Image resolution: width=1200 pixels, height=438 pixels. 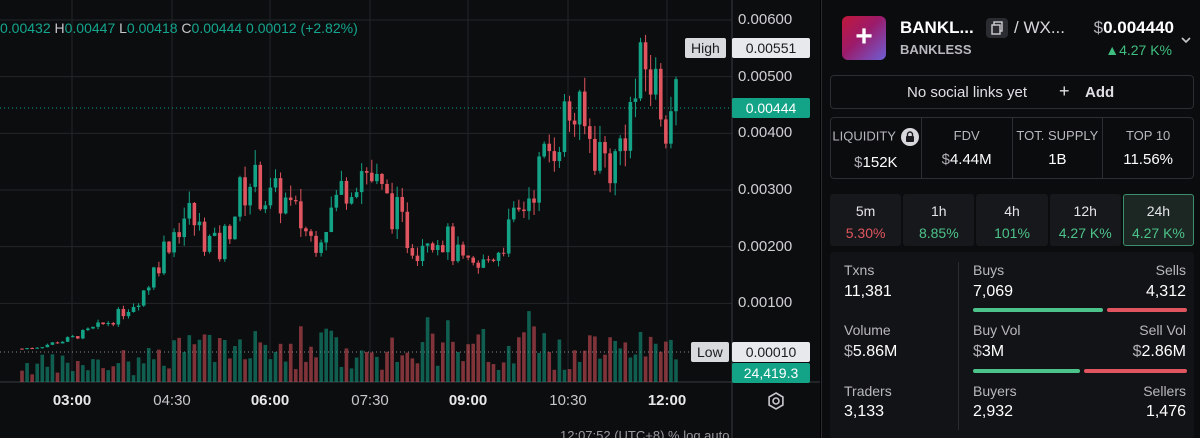 I want to click on ohlc-close: 0.00444, so click(x=217, y=28).